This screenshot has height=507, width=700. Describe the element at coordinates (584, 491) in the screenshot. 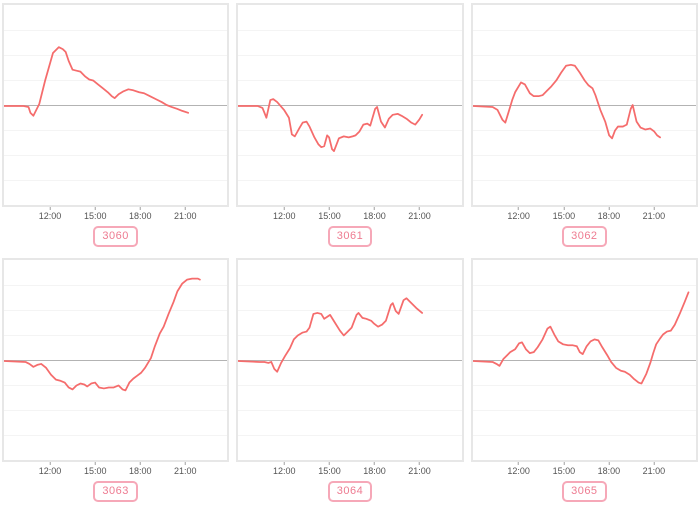

I see `series-id-badge: 3065` at that location.